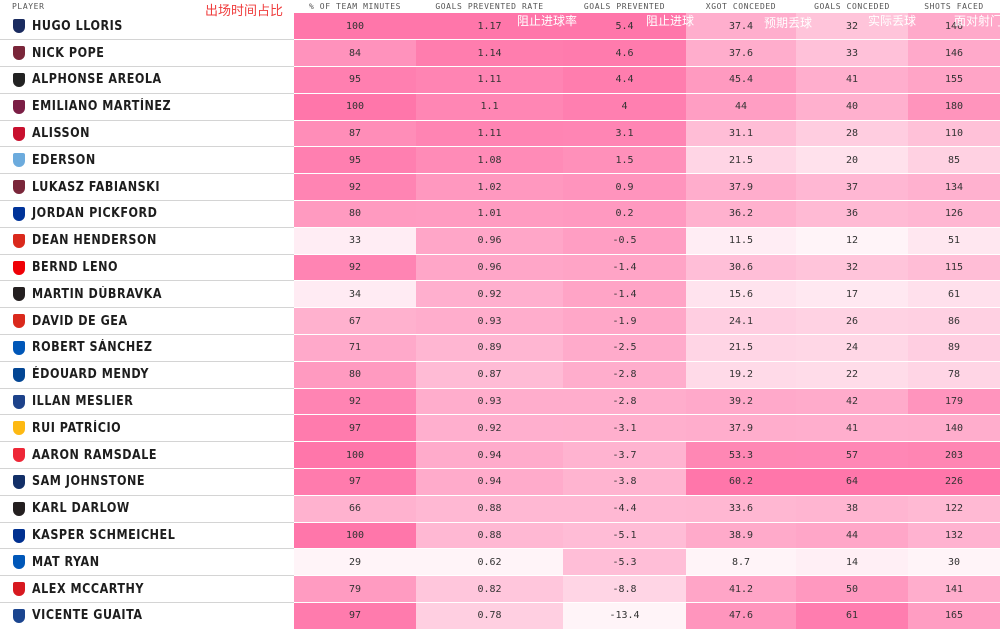 This screenshot has height=629, width=1000. Describe the element at coordinates (624, 107) in the screenshot. I see `cell-prevented: 4` at that location.